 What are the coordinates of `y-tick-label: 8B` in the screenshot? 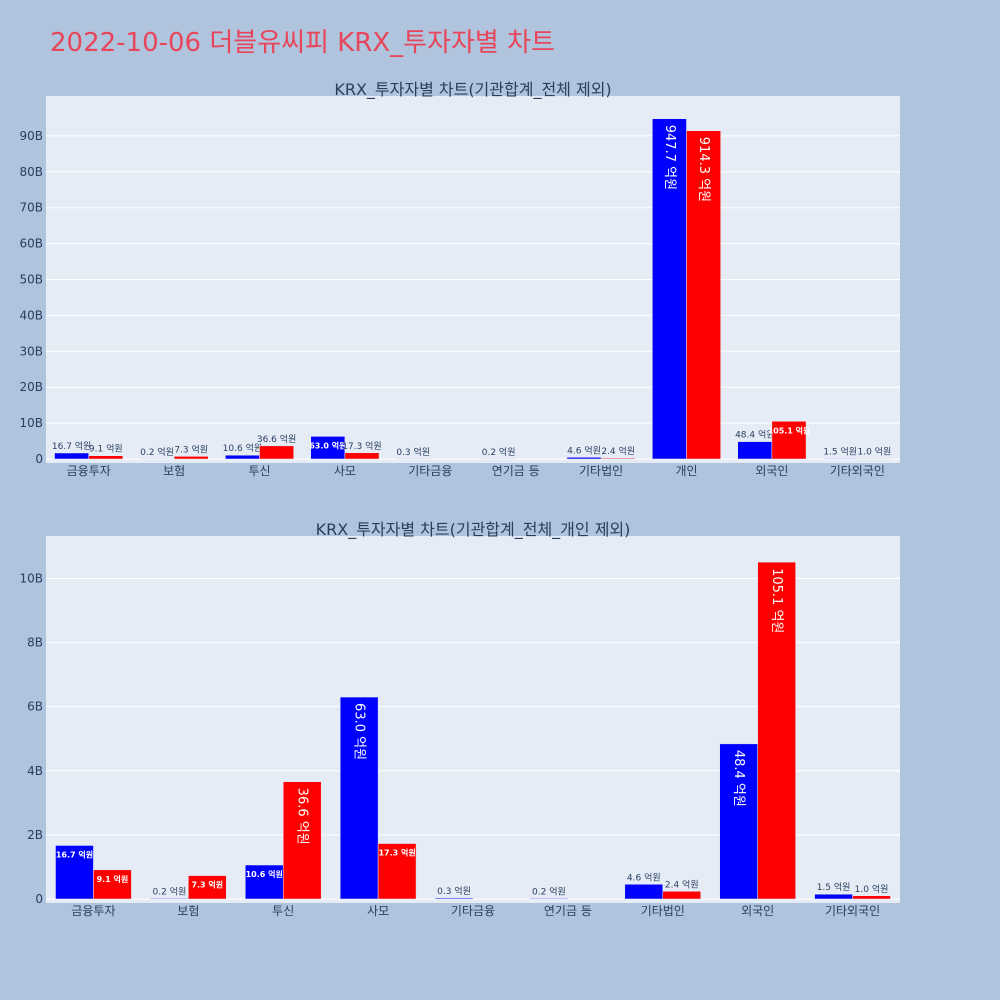 It's located at (35, 643).